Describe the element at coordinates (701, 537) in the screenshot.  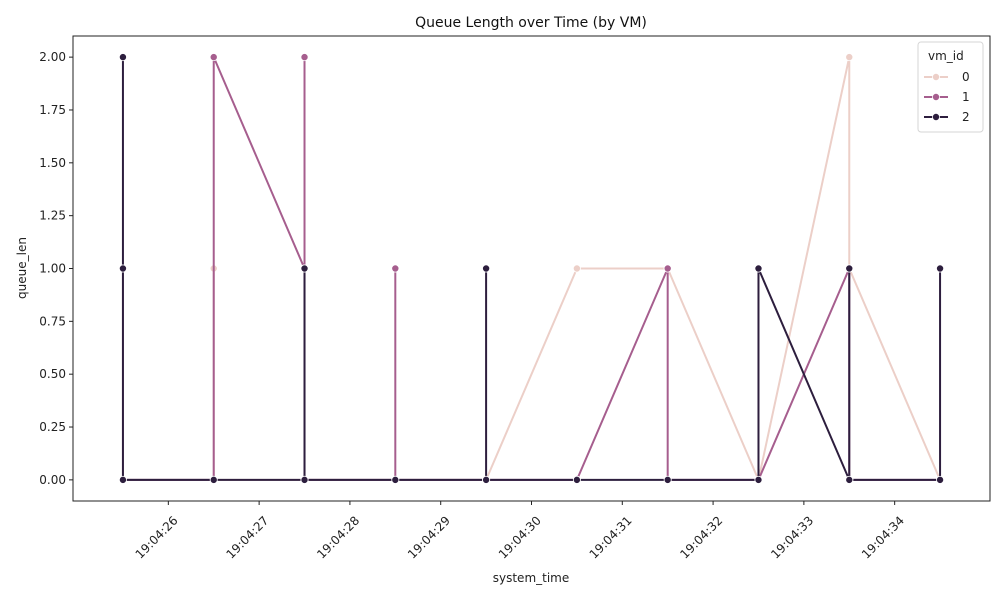
I see `x-tick-label: 19:04:32` at that location.